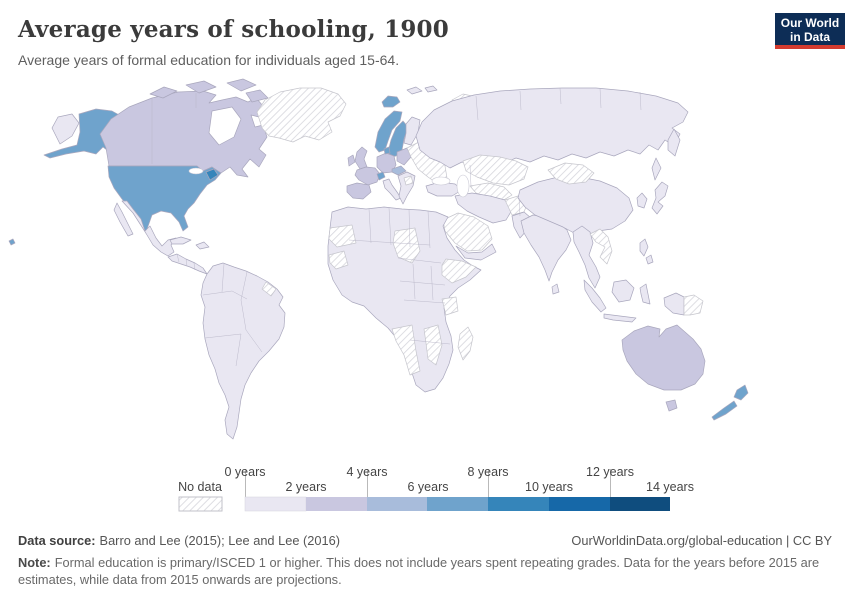  Describe the element at coordinates (724, 410) in the screenshot. I see `region-new-zealand-south` at that location.